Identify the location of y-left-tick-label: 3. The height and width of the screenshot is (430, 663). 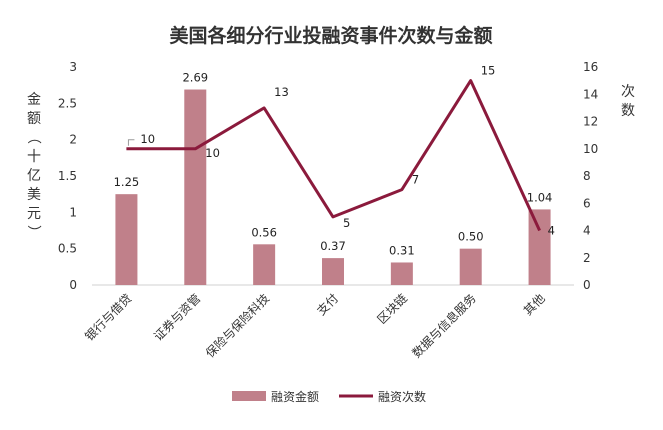
(73, 67).